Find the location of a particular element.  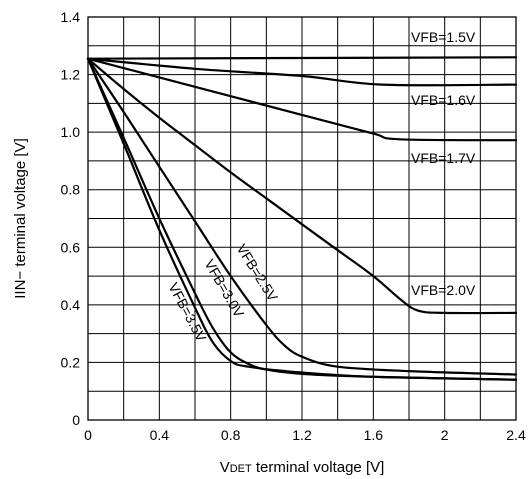

y-axis-label: IIN− terminal voltage [V] is located at coordinates (20, 218).